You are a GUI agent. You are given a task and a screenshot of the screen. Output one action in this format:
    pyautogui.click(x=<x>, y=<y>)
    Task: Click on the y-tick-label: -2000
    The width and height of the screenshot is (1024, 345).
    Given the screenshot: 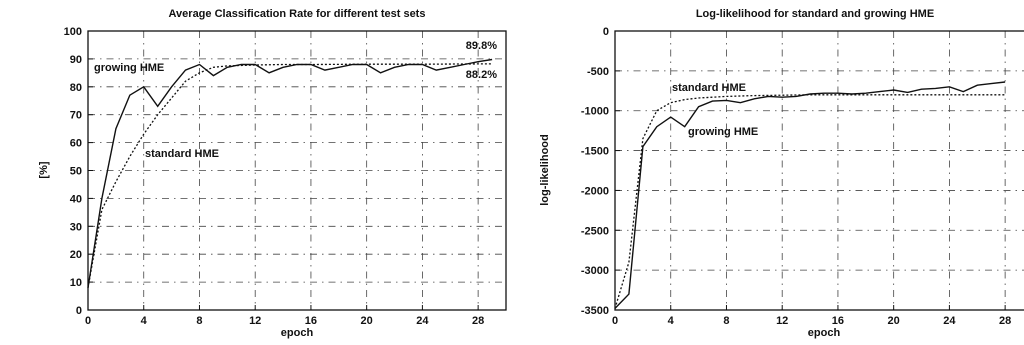 What is the action you would take?
    pyautogui.click(x=595, y=191)
    